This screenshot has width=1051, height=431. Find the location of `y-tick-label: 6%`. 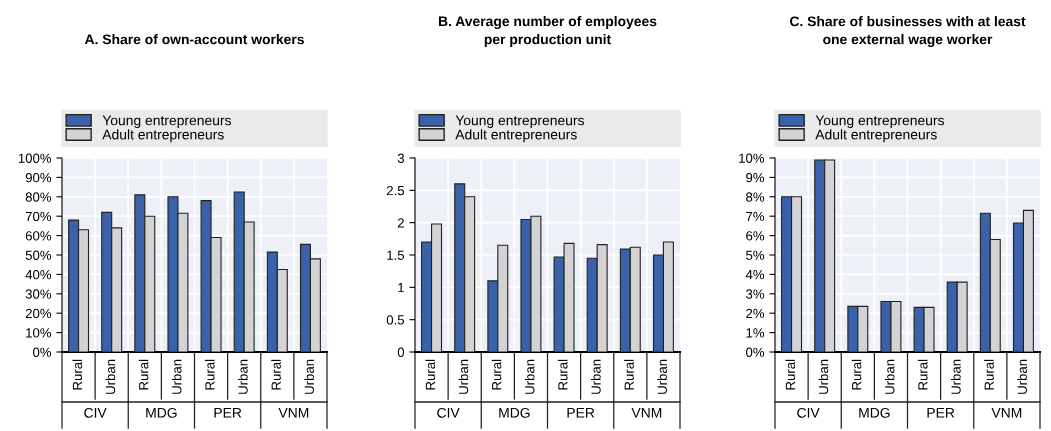

y-tick-label: 6% is located at coordinates (755, 236).